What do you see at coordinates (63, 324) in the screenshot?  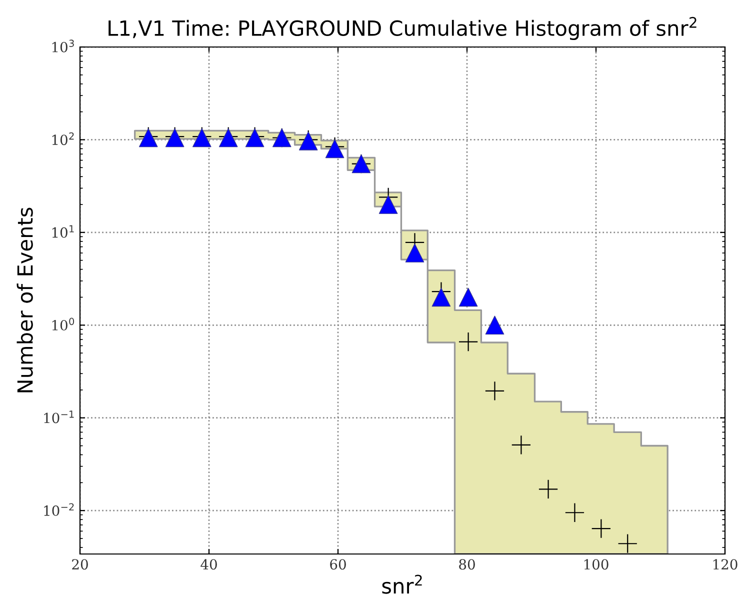 I see `y-tick-label: 10$^{0}$` at bounding box center [63, 324].